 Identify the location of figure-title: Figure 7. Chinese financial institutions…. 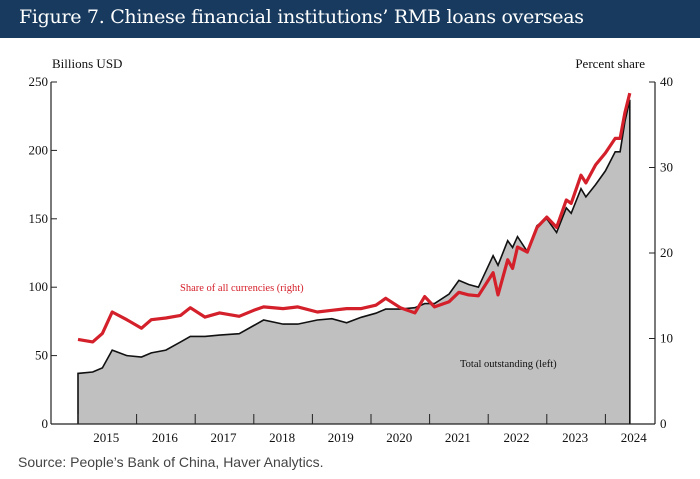
(301, 17).